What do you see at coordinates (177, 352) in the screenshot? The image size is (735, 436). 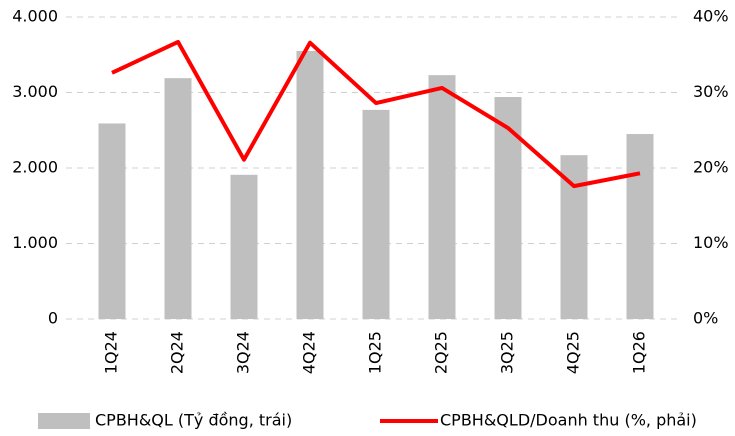 I see `x-tick-label: 2Q24` at bounding box center [177, 352].